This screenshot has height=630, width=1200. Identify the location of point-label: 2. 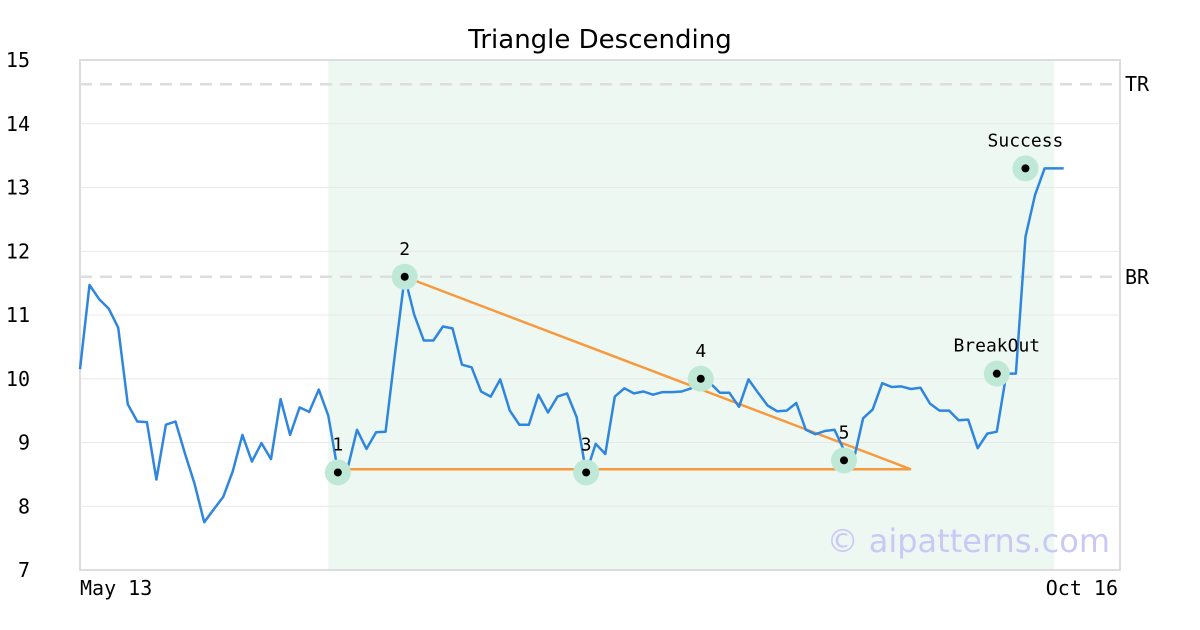
(404, 249).